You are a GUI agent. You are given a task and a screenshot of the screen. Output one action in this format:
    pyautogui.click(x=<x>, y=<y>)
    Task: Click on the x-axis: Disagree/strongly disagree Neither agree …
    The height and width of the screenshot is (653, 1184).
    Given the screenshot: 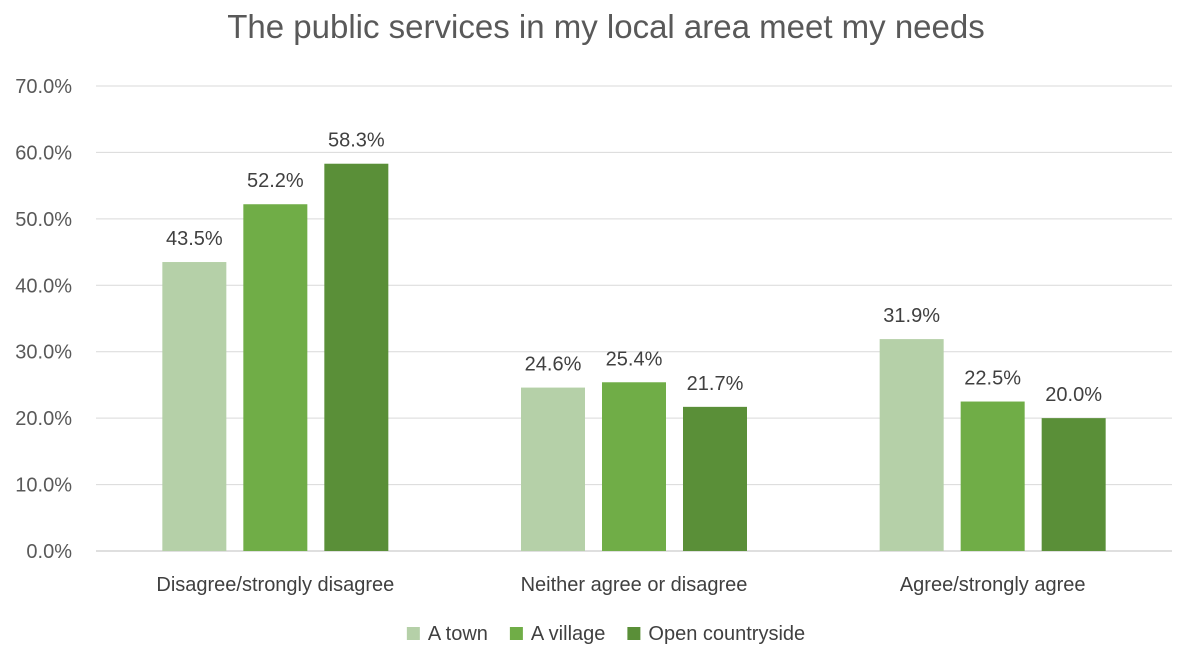 What is the action you would take?
    pyautogui.click(x=620, y=585)
    